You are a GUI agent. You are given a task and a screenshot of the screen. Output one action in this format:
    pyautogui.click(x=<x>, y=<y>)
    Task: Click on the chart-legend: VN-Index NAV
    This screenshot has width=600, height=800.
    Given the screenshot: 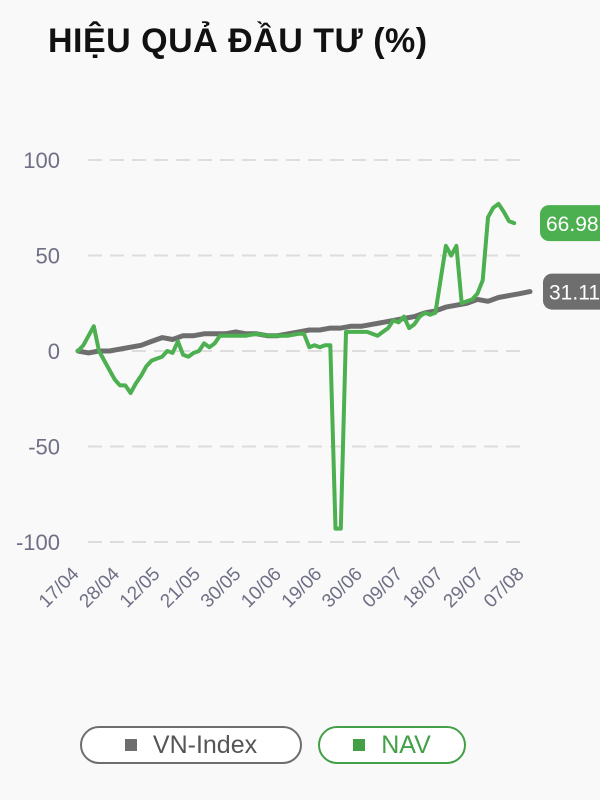 What is the action you would take?
    pyautogui.click(x=300, y=747)
    